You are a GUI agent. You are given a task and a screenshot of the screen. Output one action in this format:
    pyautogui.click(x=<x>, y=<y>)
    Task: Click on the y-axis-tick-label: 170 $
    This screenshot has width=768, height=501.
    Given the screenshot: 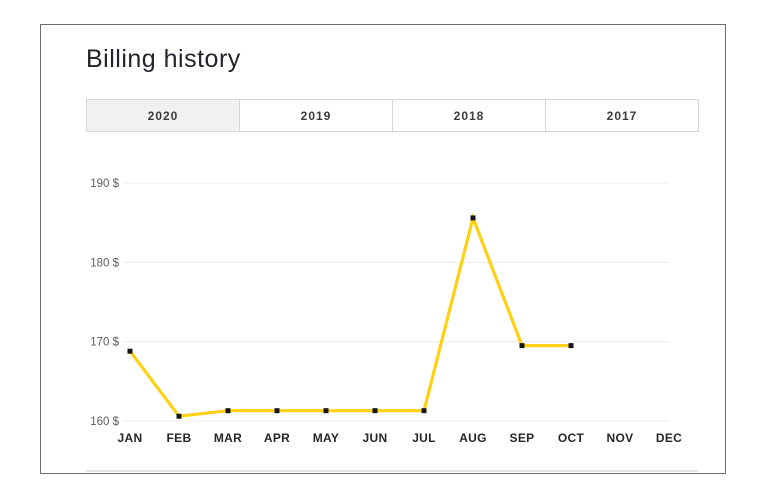 What is the action you would take?
    pyautogui.click(x=104, y=343)
    